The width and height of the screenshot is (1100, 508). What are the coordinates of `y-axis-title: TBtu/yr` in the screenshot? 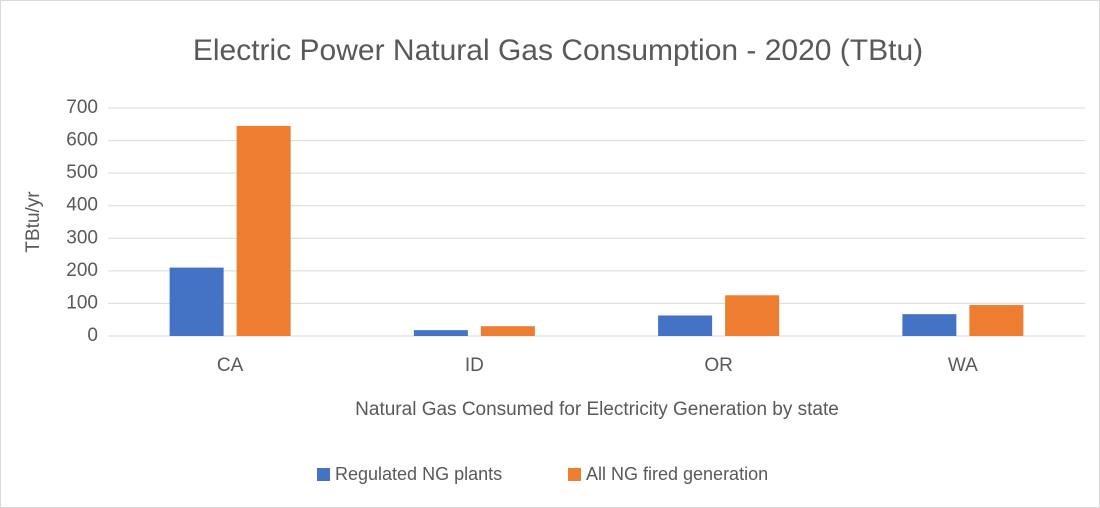 It's located at (33, 222).